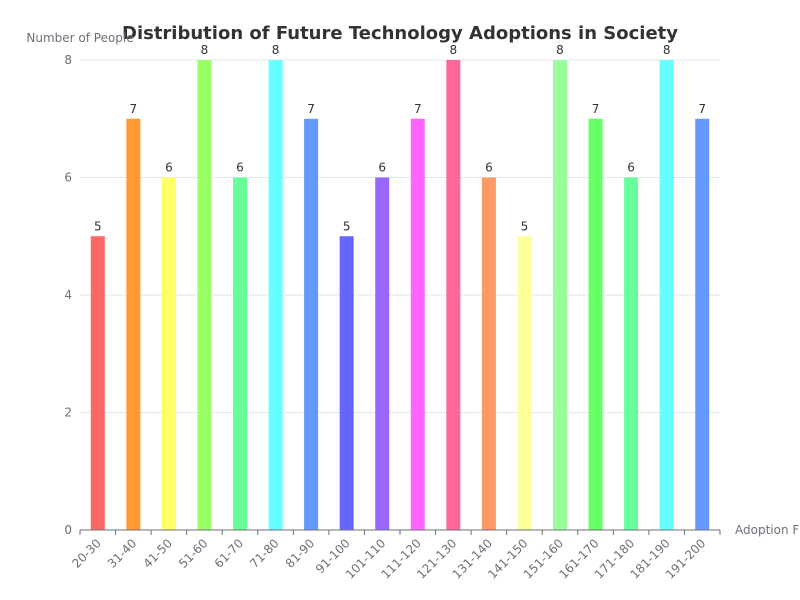 The height and width of the screenshot is (600, 800). What do you see at coordinates (68, 60) in the screenshot?
I see `y-tick-label: 8` at bounding box center [68, 60].